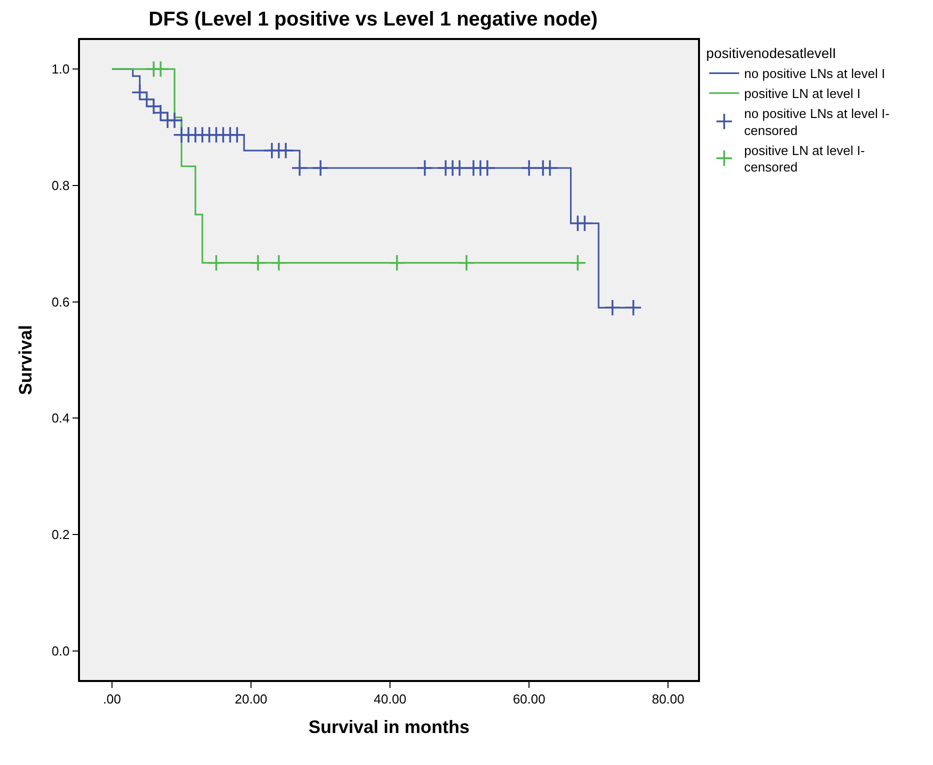 This screenshot has width=933, height=765. What do you see at coordinates (390, 698) in the screenshot?
I see `x-tick-label: 40.00` at bounding box center [390, 698].